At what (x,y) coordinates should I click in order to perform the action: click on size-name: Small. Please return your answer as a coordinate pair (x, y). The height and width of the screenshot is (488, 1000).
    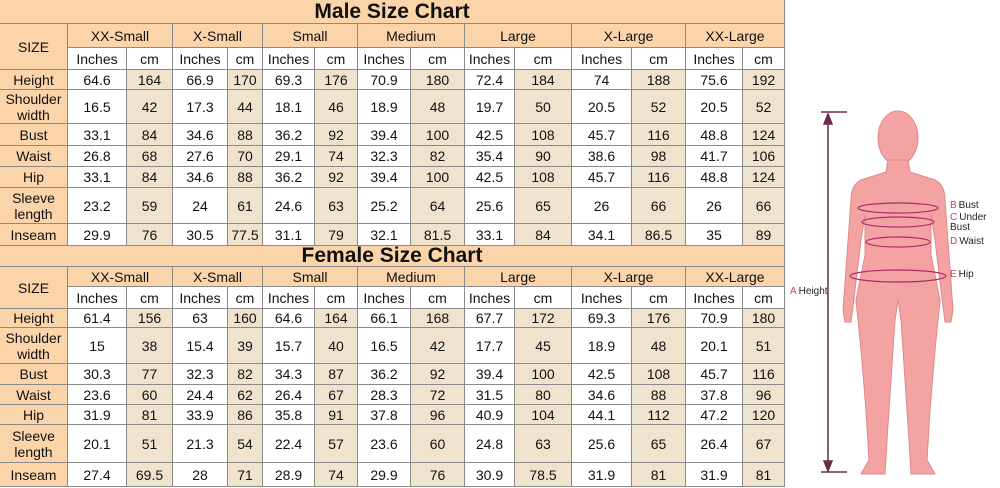
    Looking at the image, I should click on (310, 277).